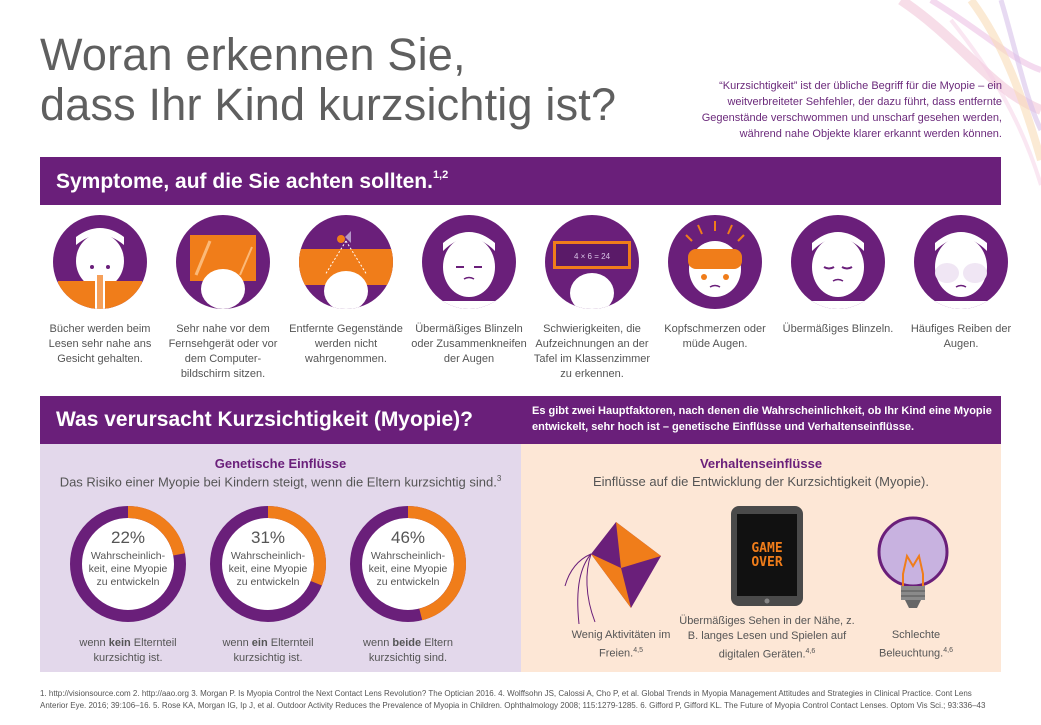 The height and width of the screenshot is (725, 1041). Describe the element at coordinates (264, 419) in the screenshot. I see `causes-heading: Was verursacht Kurzsichtigkeit (Myopie)?` at that location.